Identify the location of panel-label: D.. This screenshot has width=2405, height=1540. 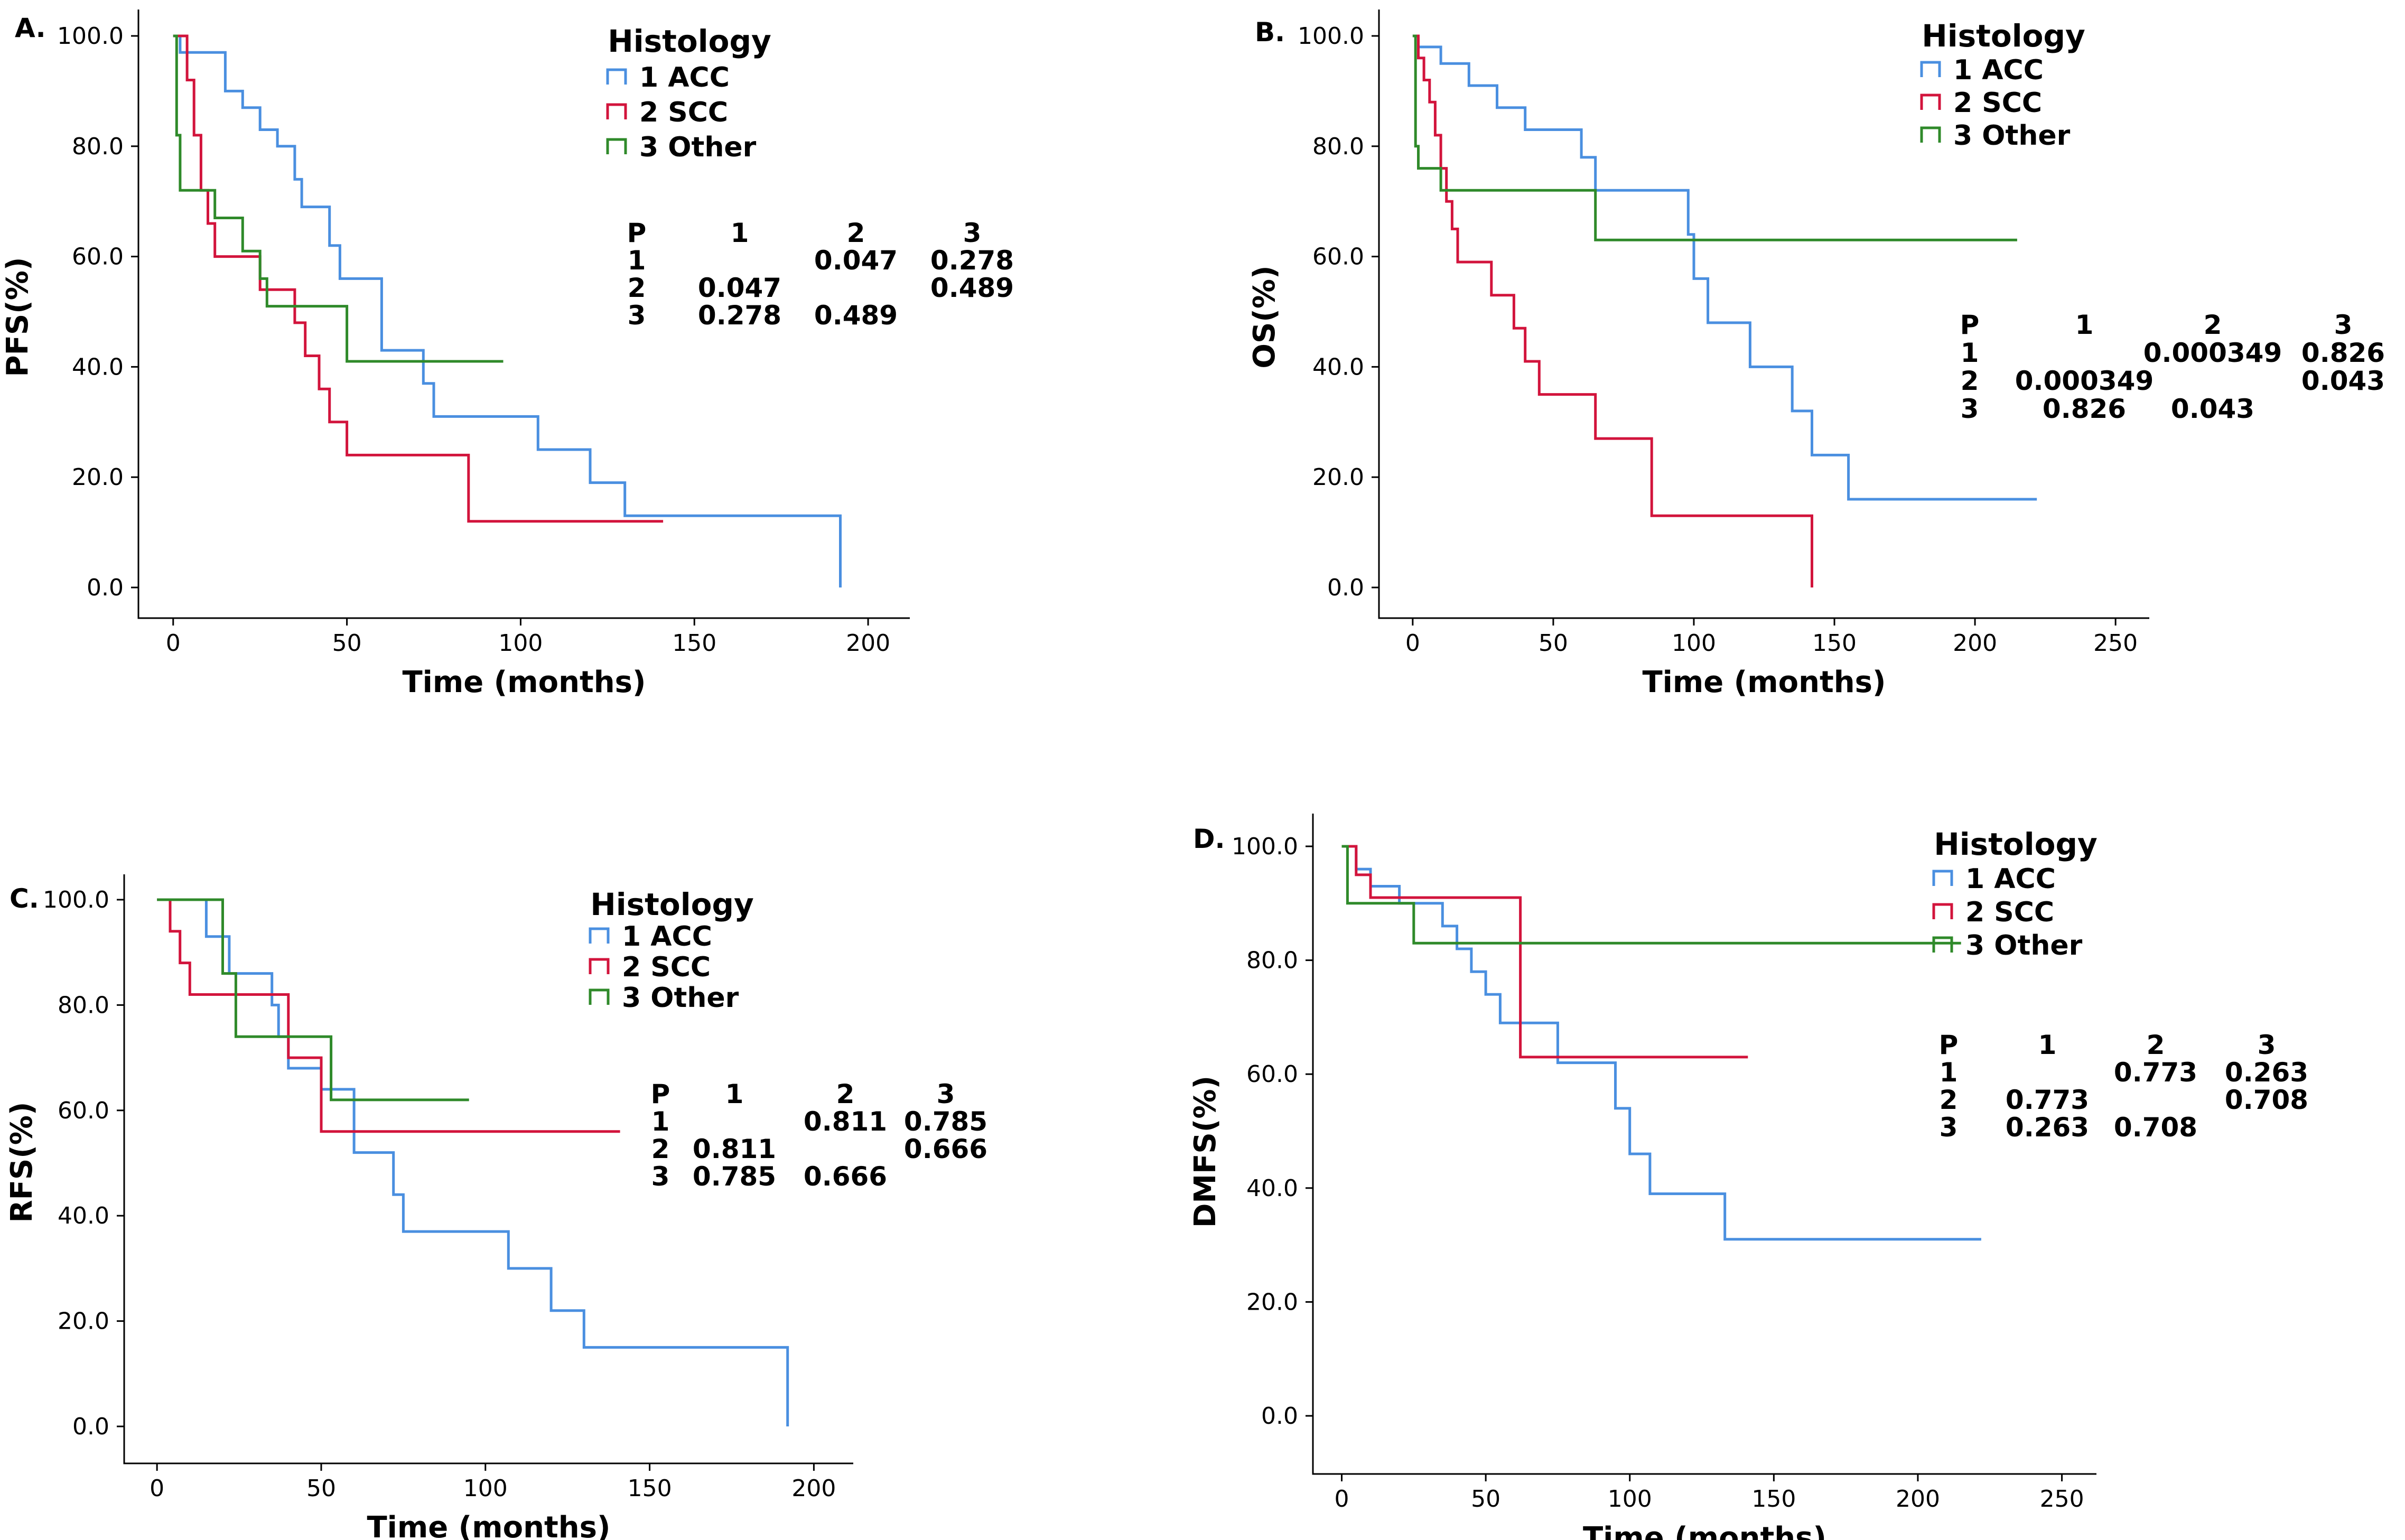
(1209, 839).